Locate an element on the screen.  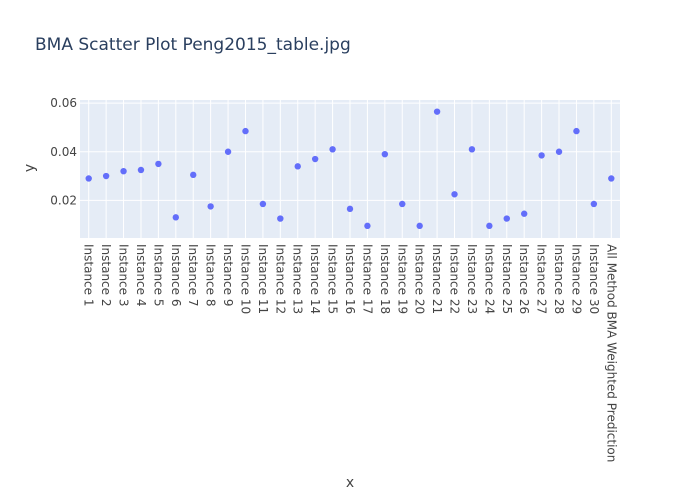
x-tick-label: Instance 1 is located at coordinates (89, 275).